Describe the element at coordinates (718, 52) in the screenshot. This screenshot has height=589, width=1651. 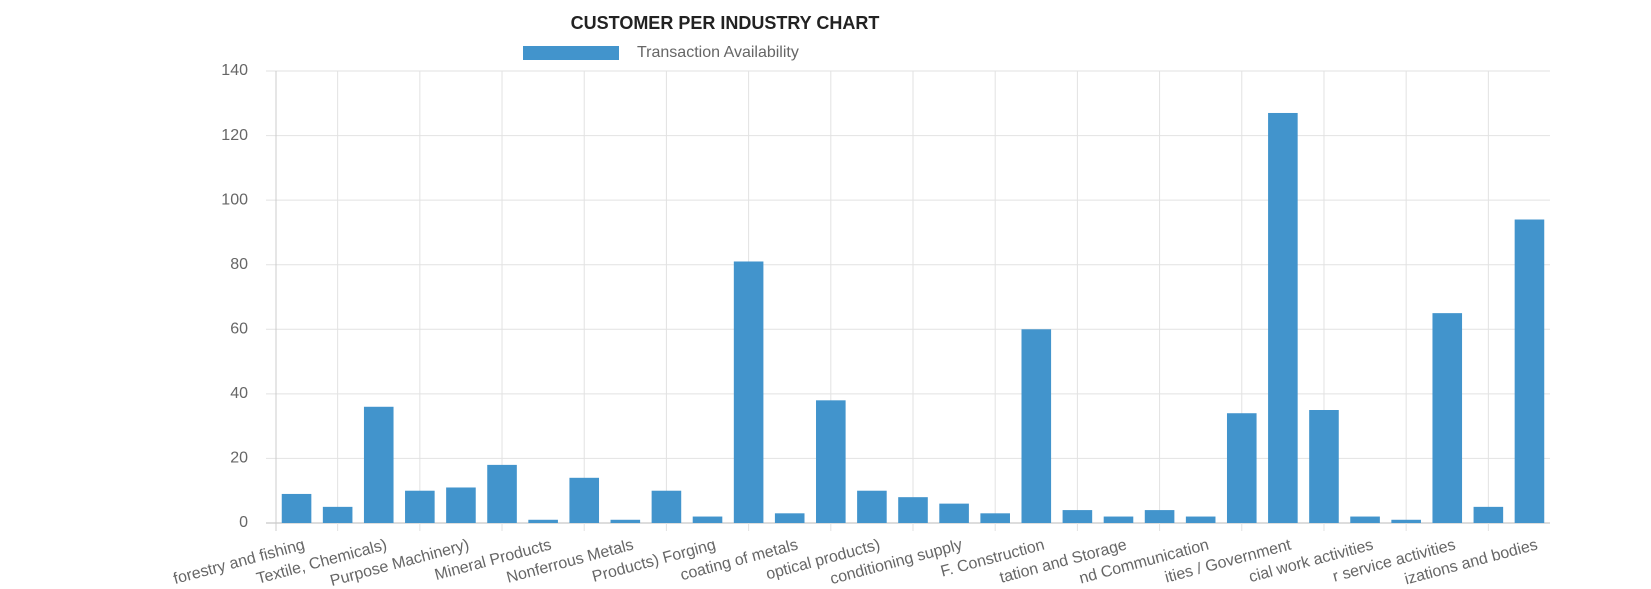
I see `legend-label: Transaction Availability` at that location.